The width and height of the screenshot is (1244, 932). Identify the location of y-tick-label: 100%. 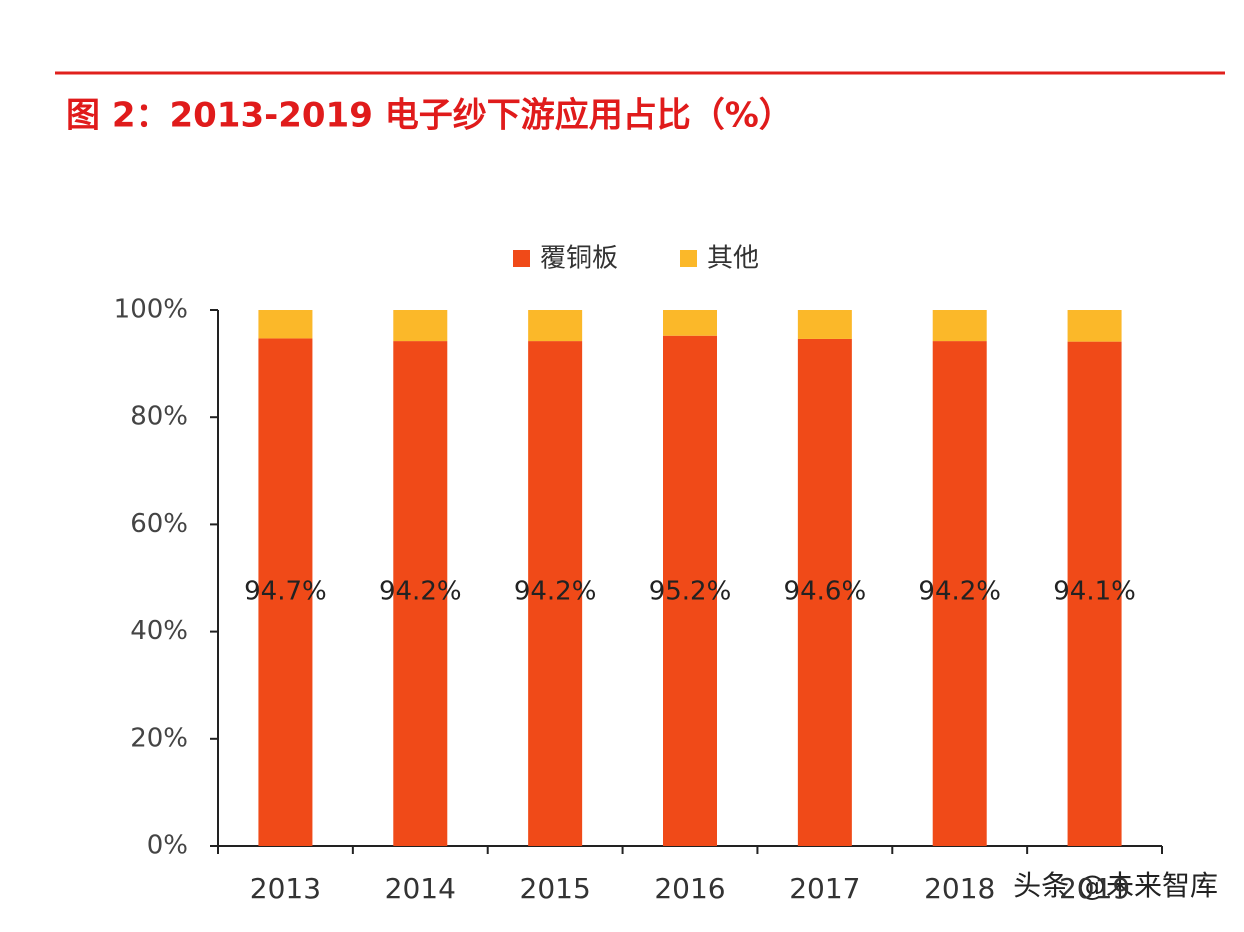
(151, 310).